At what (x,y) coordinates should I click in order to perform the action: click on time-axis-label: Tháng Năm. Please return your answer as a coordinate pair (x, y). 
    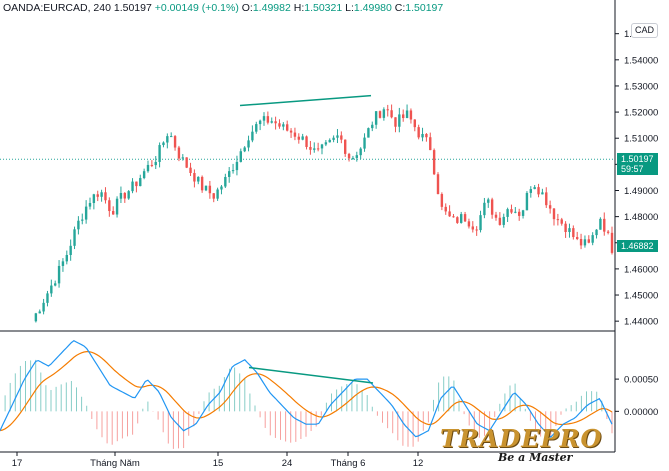
    Looking at the image, I should click on (115, 463).